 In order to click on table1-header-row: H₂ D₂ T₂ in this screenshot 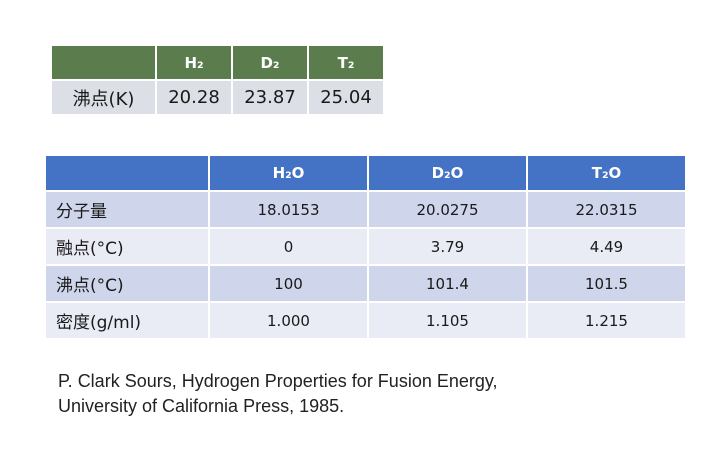, I will do `click(217, 62)`.